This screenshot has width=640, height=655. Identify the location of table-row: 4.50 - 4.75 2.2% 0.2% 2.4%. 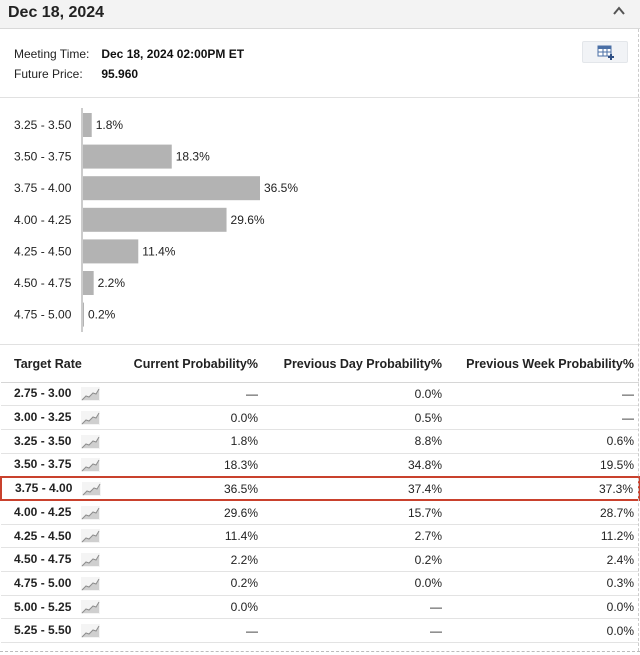
(320, 559).